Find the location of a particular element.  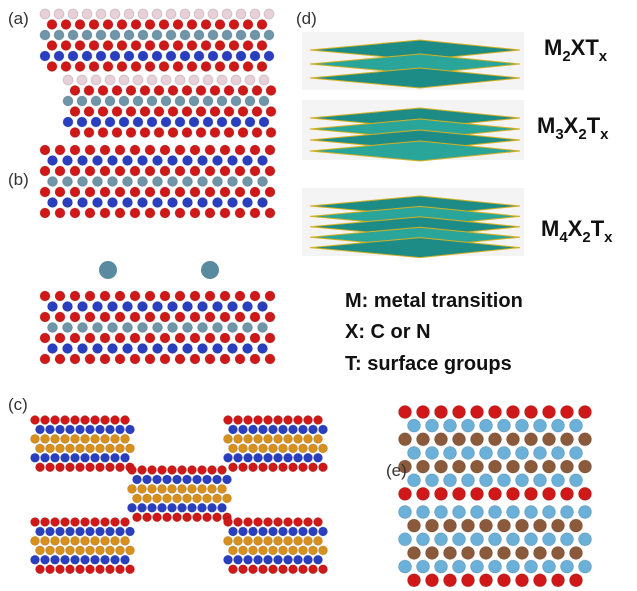

slab-layer is located at coordinates (415, 50).